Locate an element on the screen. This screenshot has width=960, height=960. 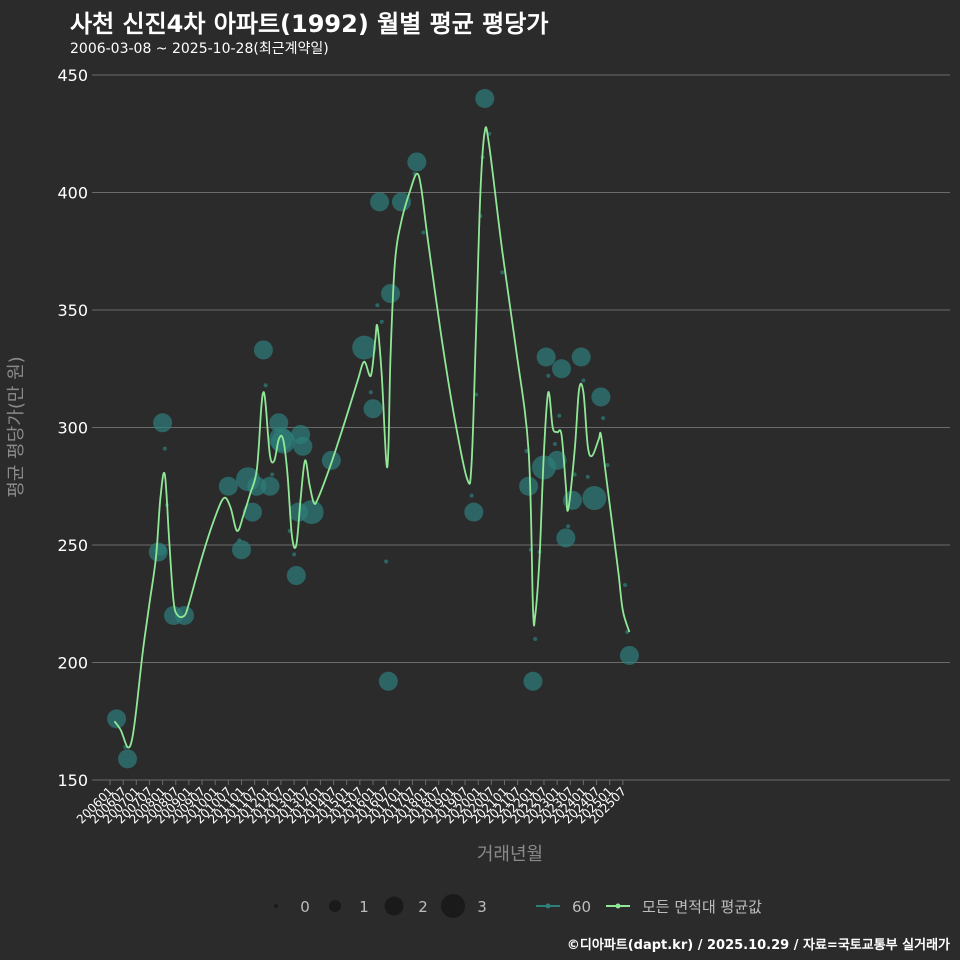
chart-title: 사천 신진4차 아파트(1992) 월별 평균 평당가 is located at coordinates (309, 24).